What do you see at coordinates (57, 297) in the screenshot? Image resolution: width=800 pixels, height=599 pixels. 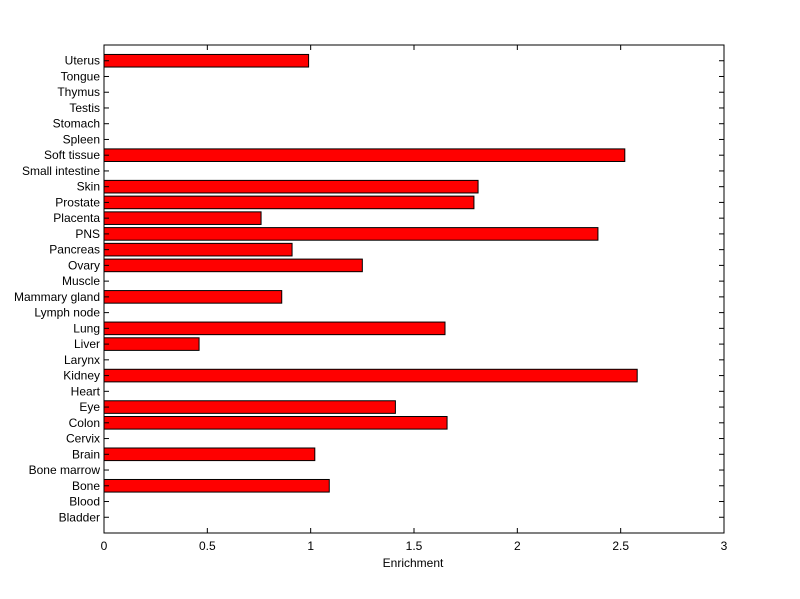 I see `y-tick-label: Mammary gland` at bounding box center [57, 297].